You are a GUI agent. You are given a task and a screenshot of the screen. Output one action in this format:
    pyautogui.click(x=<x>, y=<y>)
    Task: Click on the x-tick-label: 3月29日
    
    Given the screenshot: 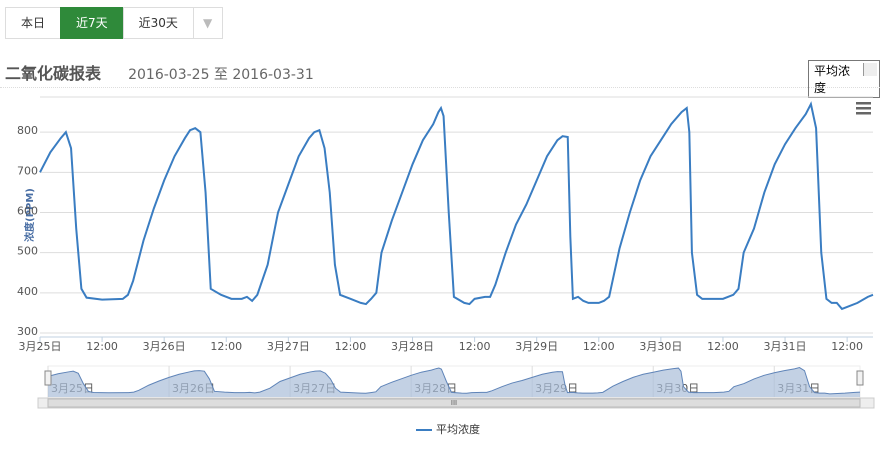 What is the action you would take?
    pyautogui.click(x=536, y=346)
    